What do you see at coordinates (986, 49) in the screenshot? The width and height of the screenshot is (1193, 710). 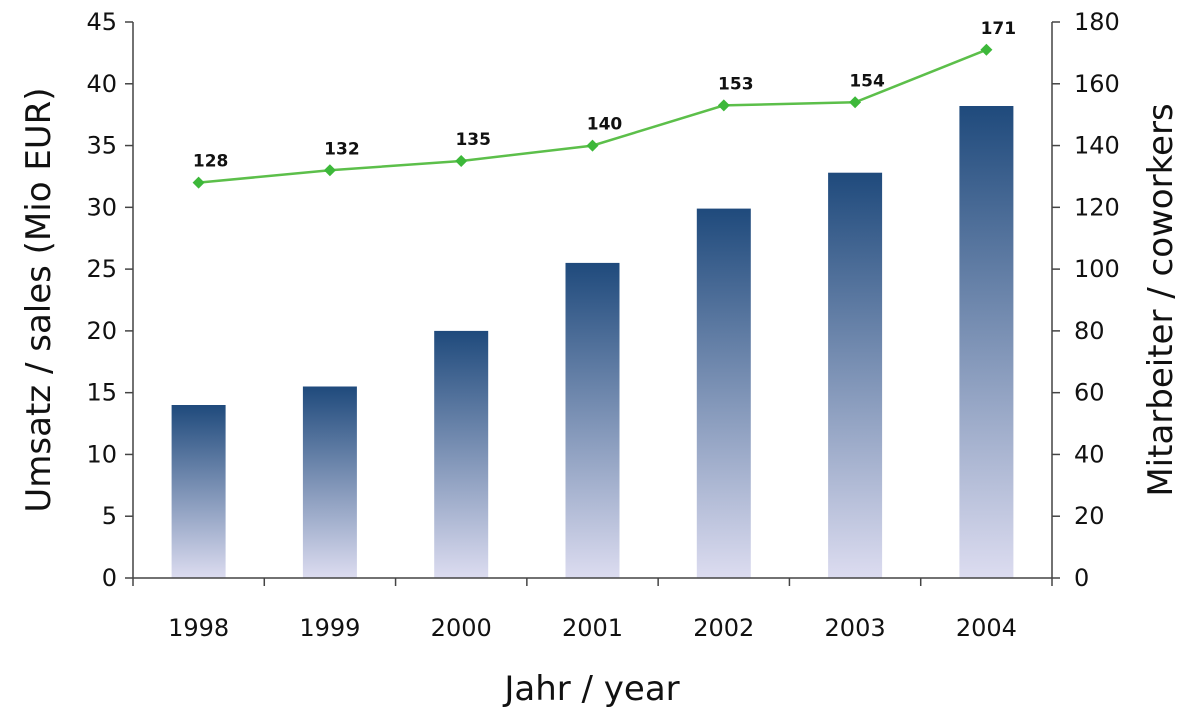 I see `coworkers-marker-2004` at bounding box center [986, 49].